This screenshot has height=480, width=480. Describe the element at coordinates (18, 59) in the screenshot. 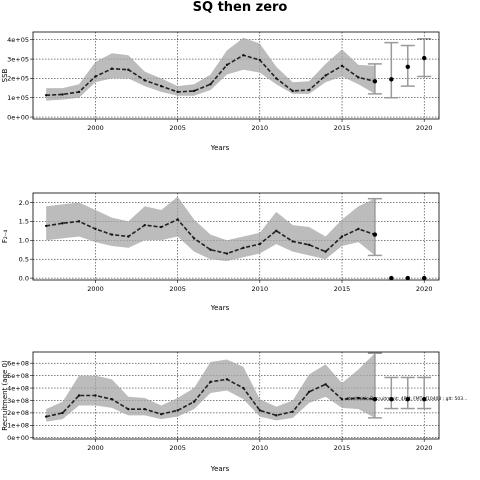

I see `y-tick-label: 3e+05` at that location.